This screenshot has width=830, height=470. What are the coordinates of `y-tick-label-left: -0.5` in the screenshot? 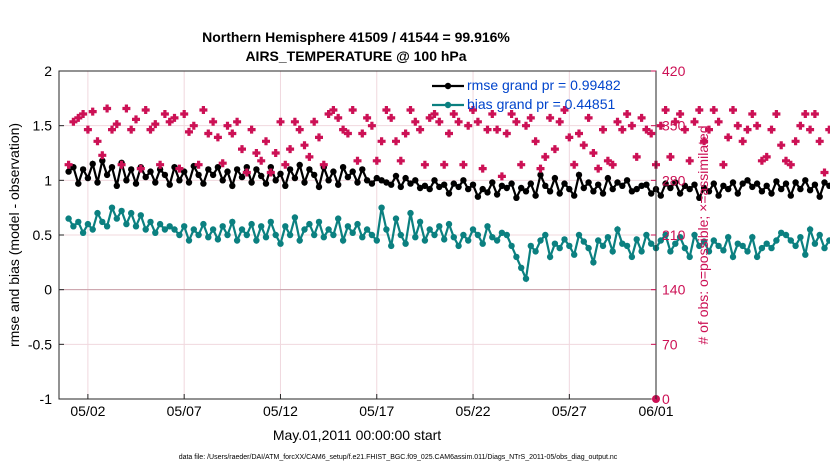 It's located at (40, 344).